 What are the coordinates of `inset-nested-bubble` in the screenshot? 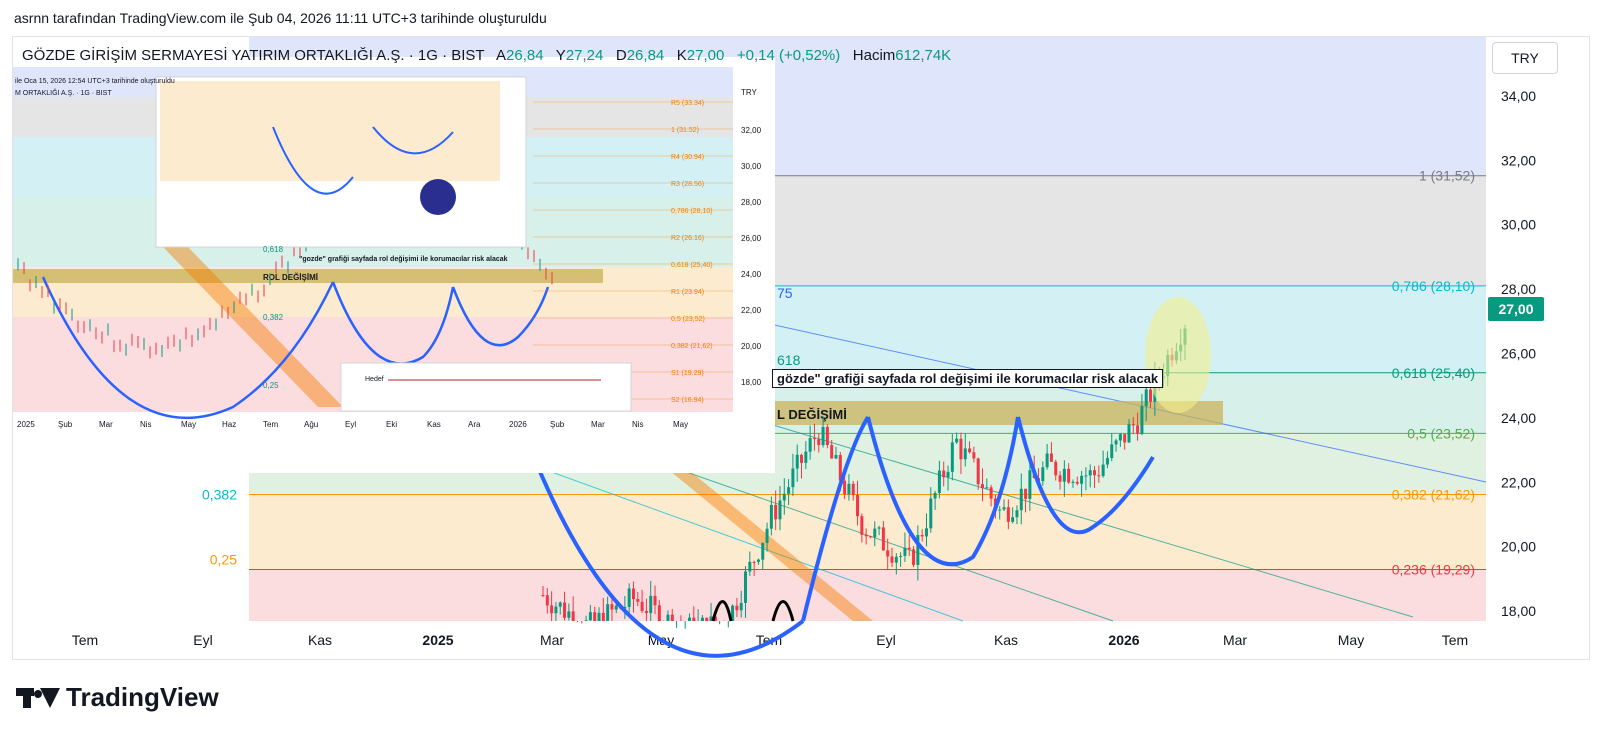 It's located at (438, 197).